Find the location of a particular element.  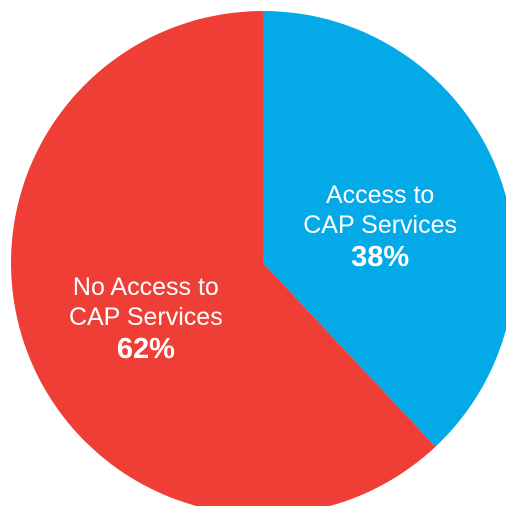

category-label: No Access to CAP Services is located at coordinates (145, 302).